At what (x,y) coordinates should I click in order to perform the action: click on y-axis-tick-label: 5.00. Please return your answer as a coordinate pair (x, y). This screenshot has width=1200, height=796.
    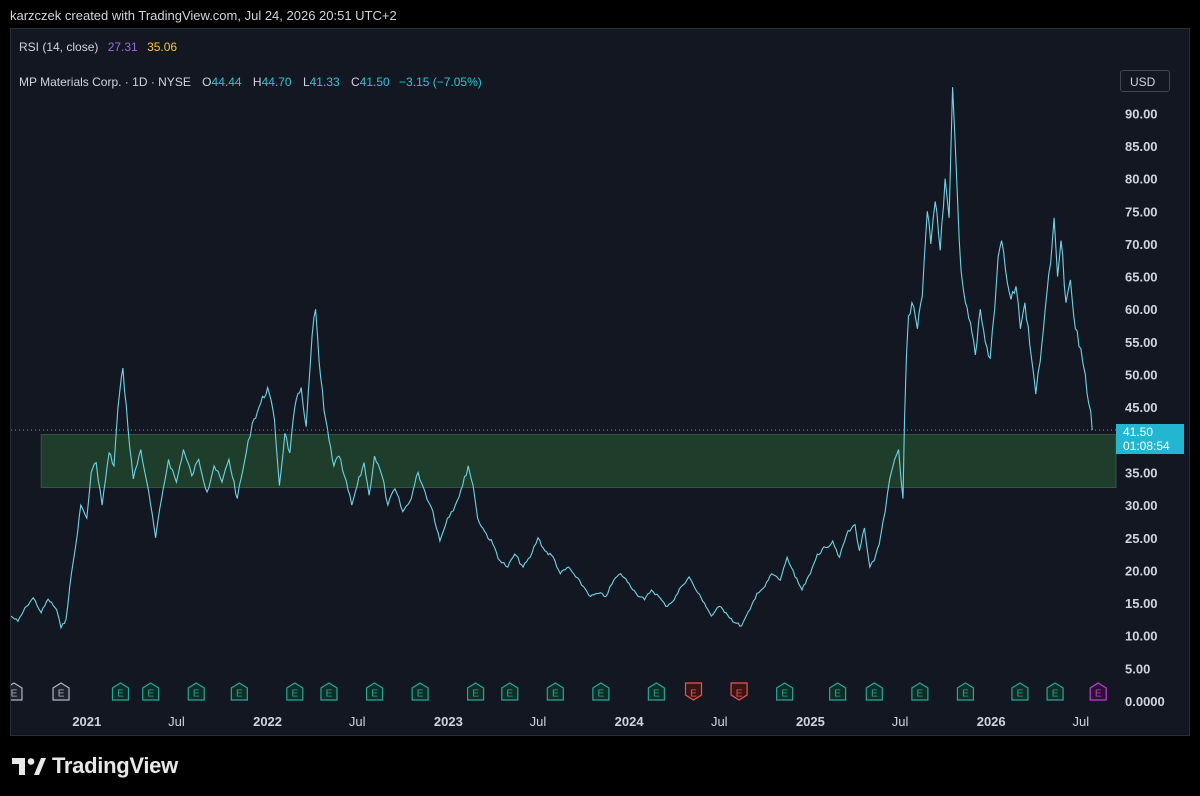
    Looking at the image, I should click on (1137, 668).